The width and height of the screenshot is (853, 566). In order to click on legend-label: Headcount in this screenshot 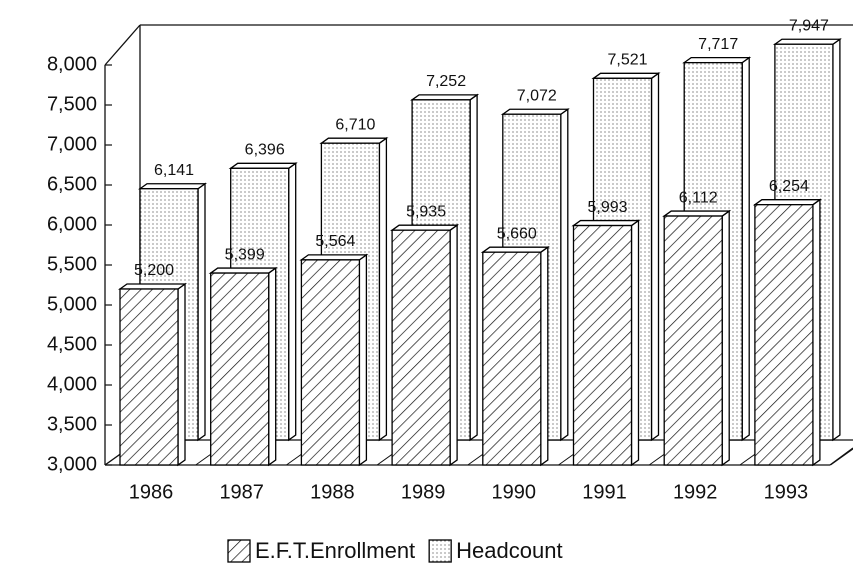, I will do `click(509, 550)`.